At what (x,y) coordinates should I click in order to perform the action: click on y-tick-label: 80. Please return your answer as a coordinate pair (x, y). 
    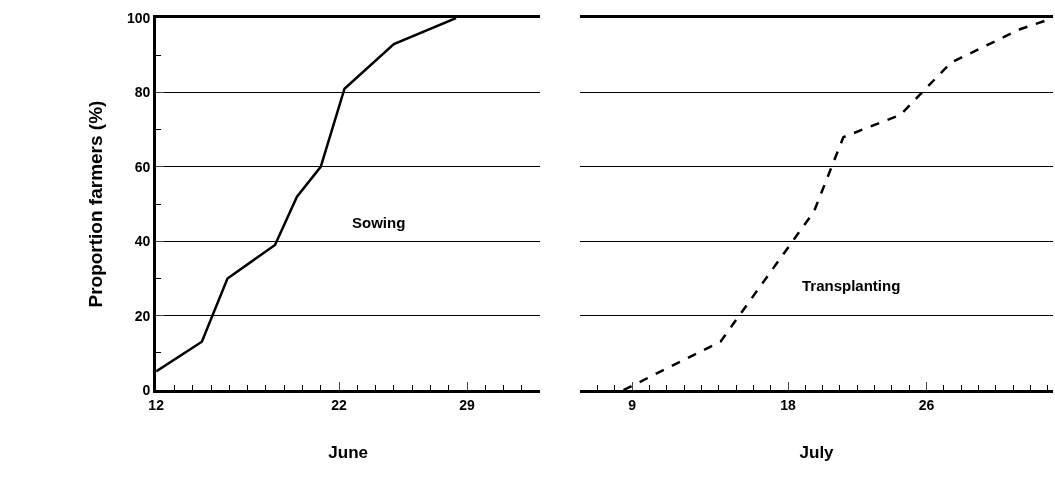
    Looking at the image, I should click on (142, 92).